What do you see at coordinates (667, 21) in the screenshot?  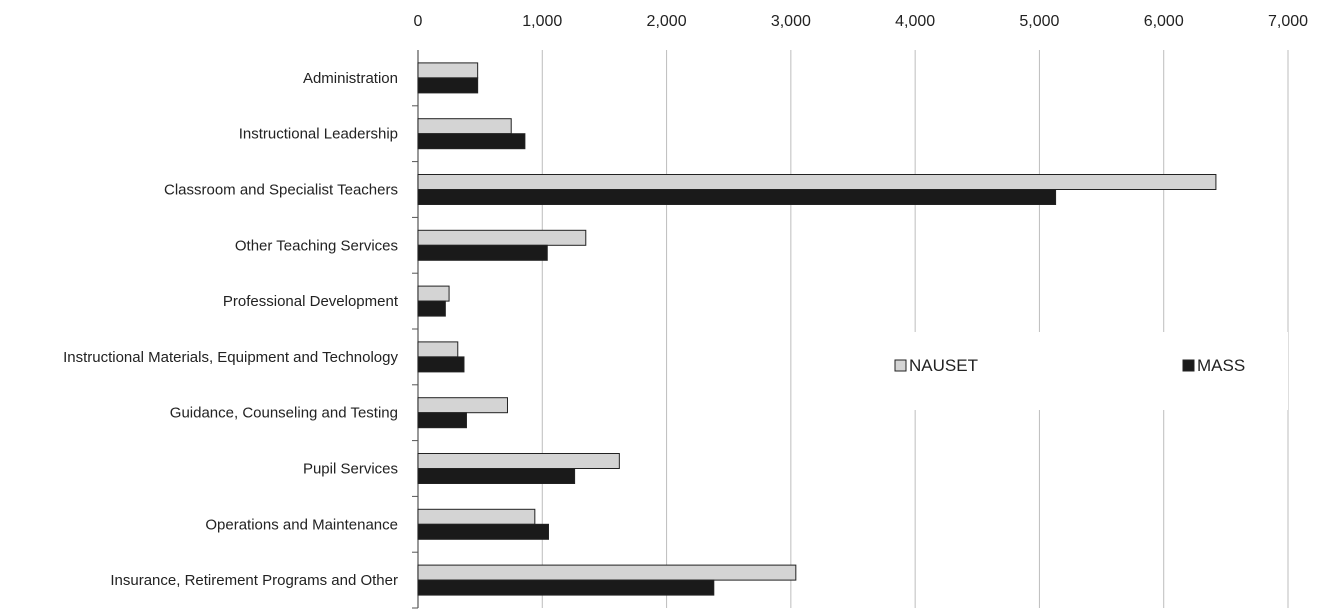 I see `x-tick-label: 2,000` at bounding box center [667, 21].